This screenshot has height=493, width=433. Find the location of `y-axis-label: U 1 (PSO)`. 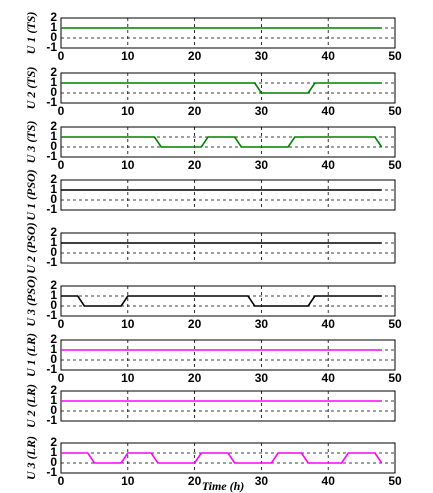

y-axis-label: U 1 (PSO) is located at coordinates (31, 194).